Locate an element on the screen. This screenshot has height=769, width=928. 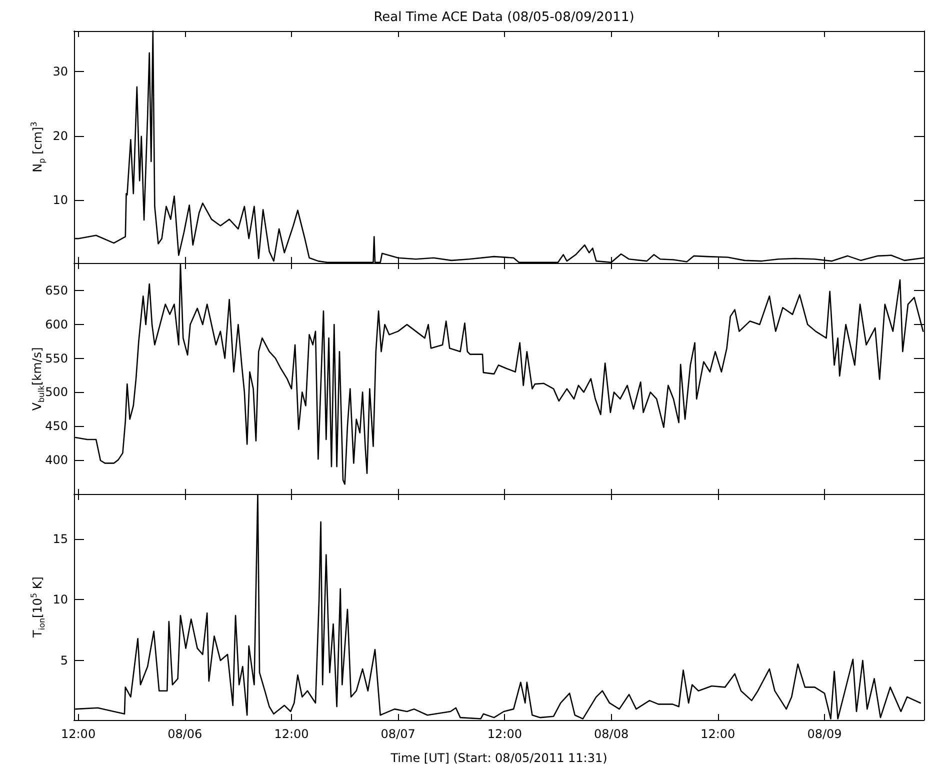
y-tick-label: 400 is located at coordinates (56, 459).